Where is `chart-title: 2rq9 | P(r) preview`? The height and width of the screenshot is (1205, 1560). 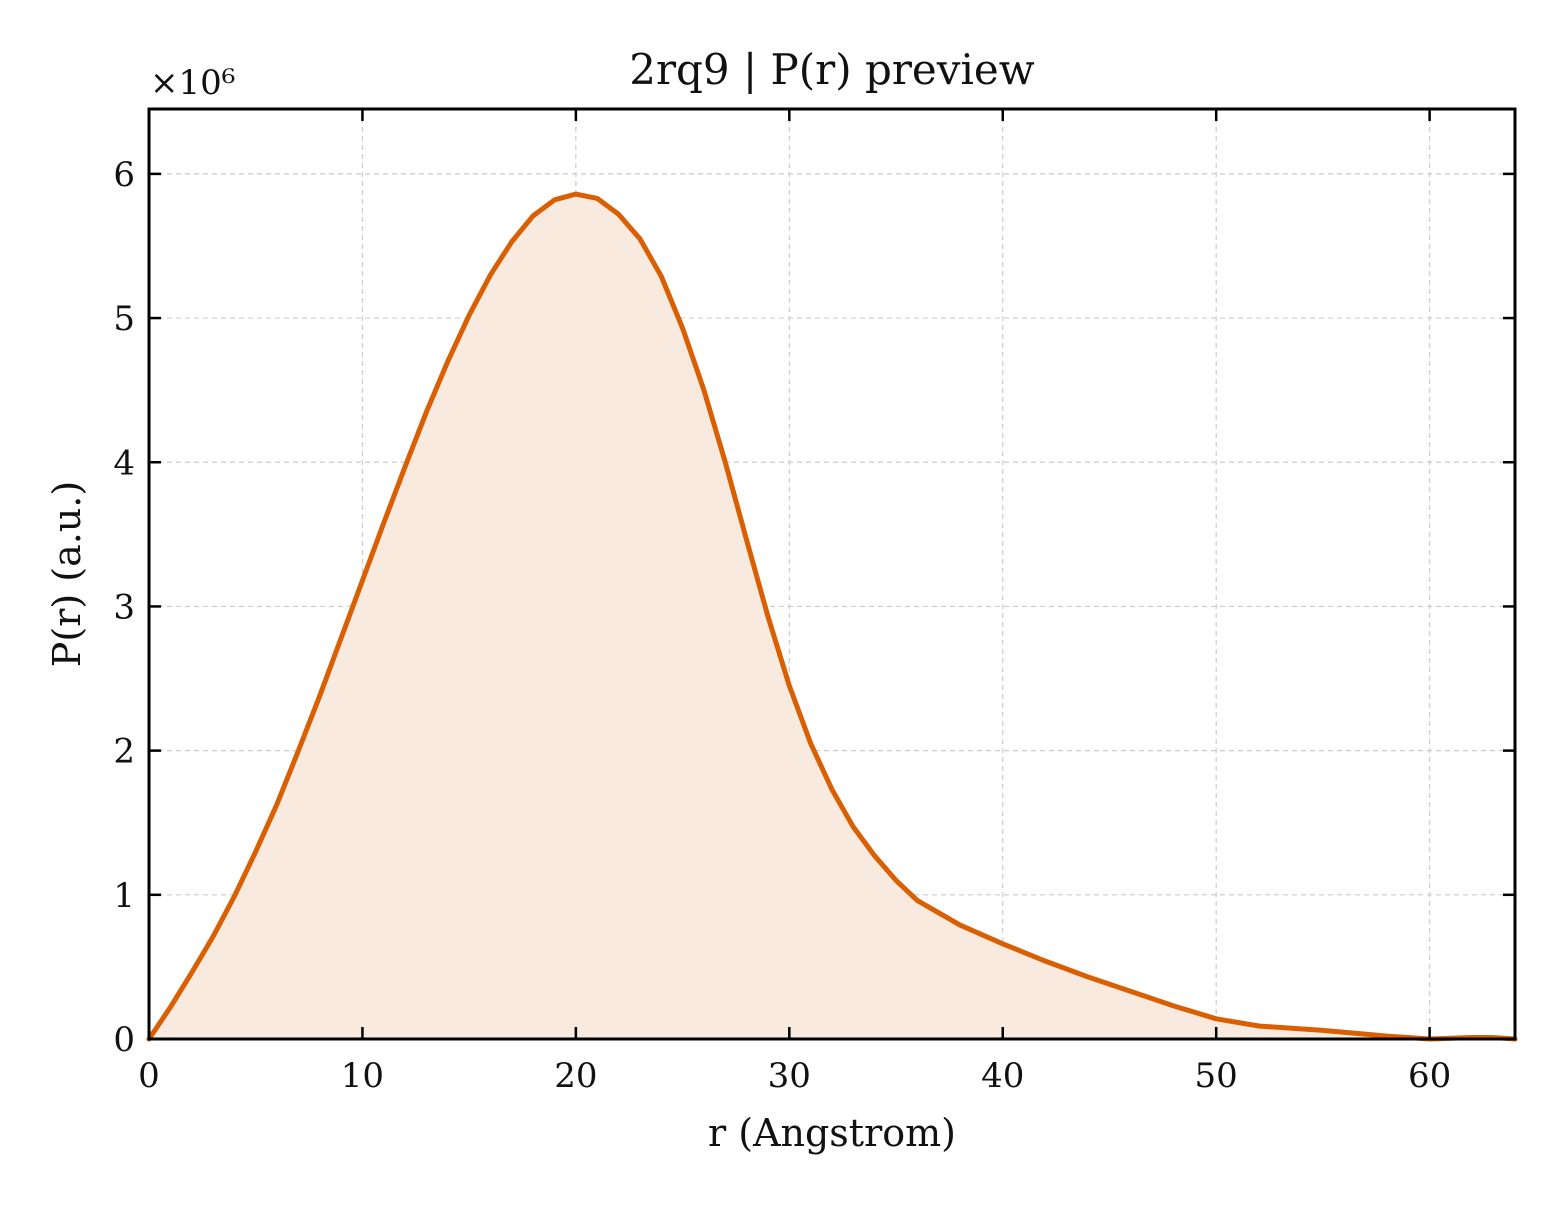
chart-title: 2rq9 | P(r) preview is located at coordinates (832, 69).